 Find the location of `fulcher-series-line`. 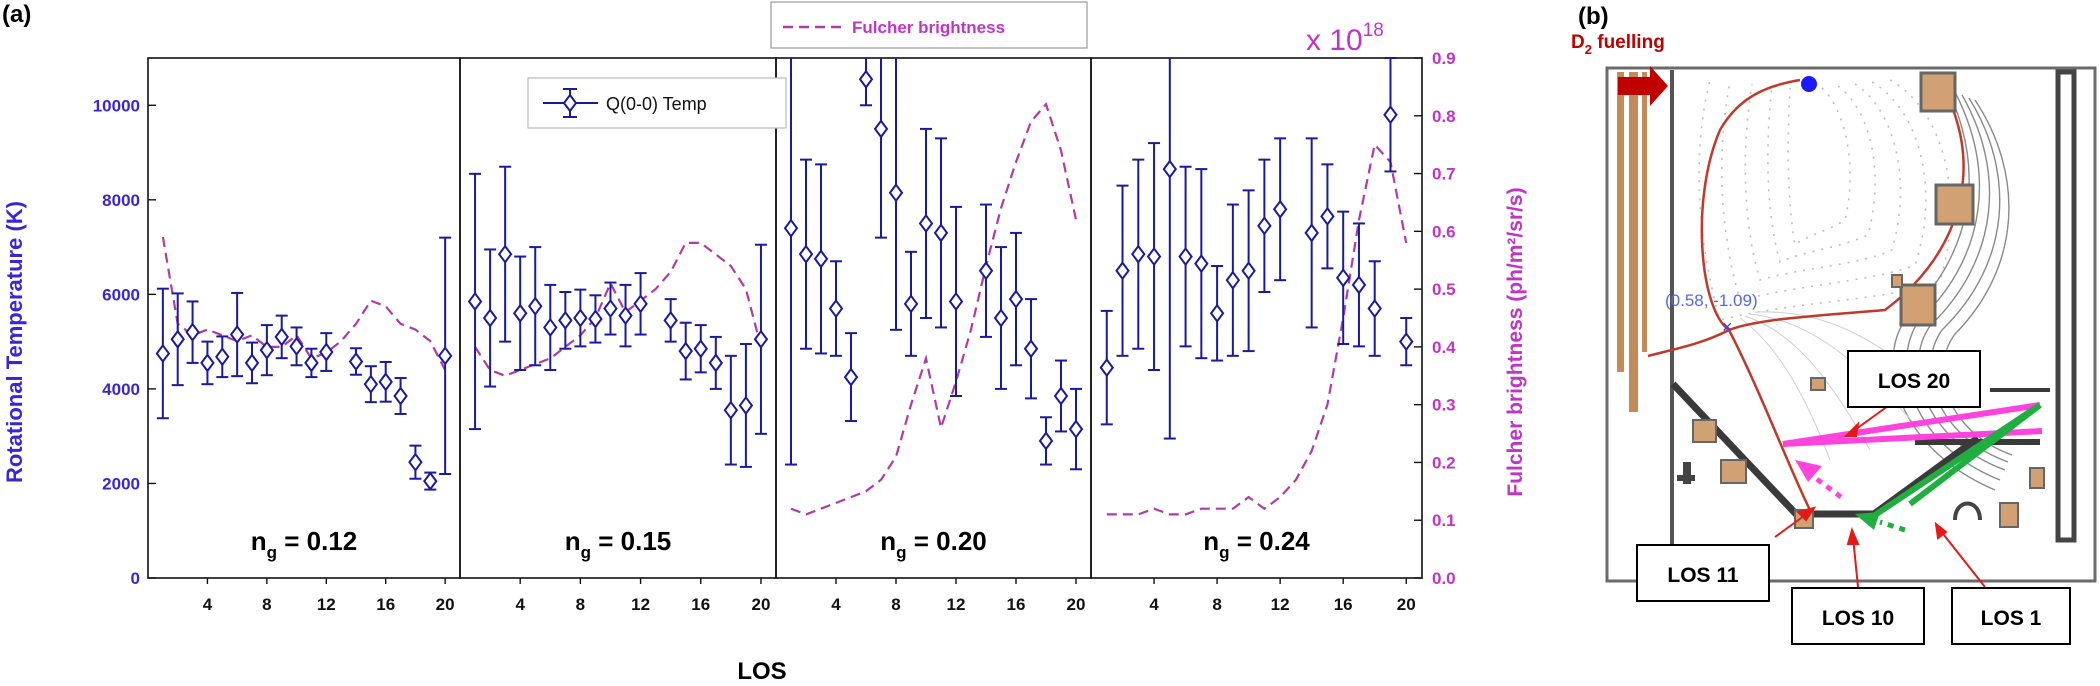

fulcher-series-line is located at coordinates (304, 303).